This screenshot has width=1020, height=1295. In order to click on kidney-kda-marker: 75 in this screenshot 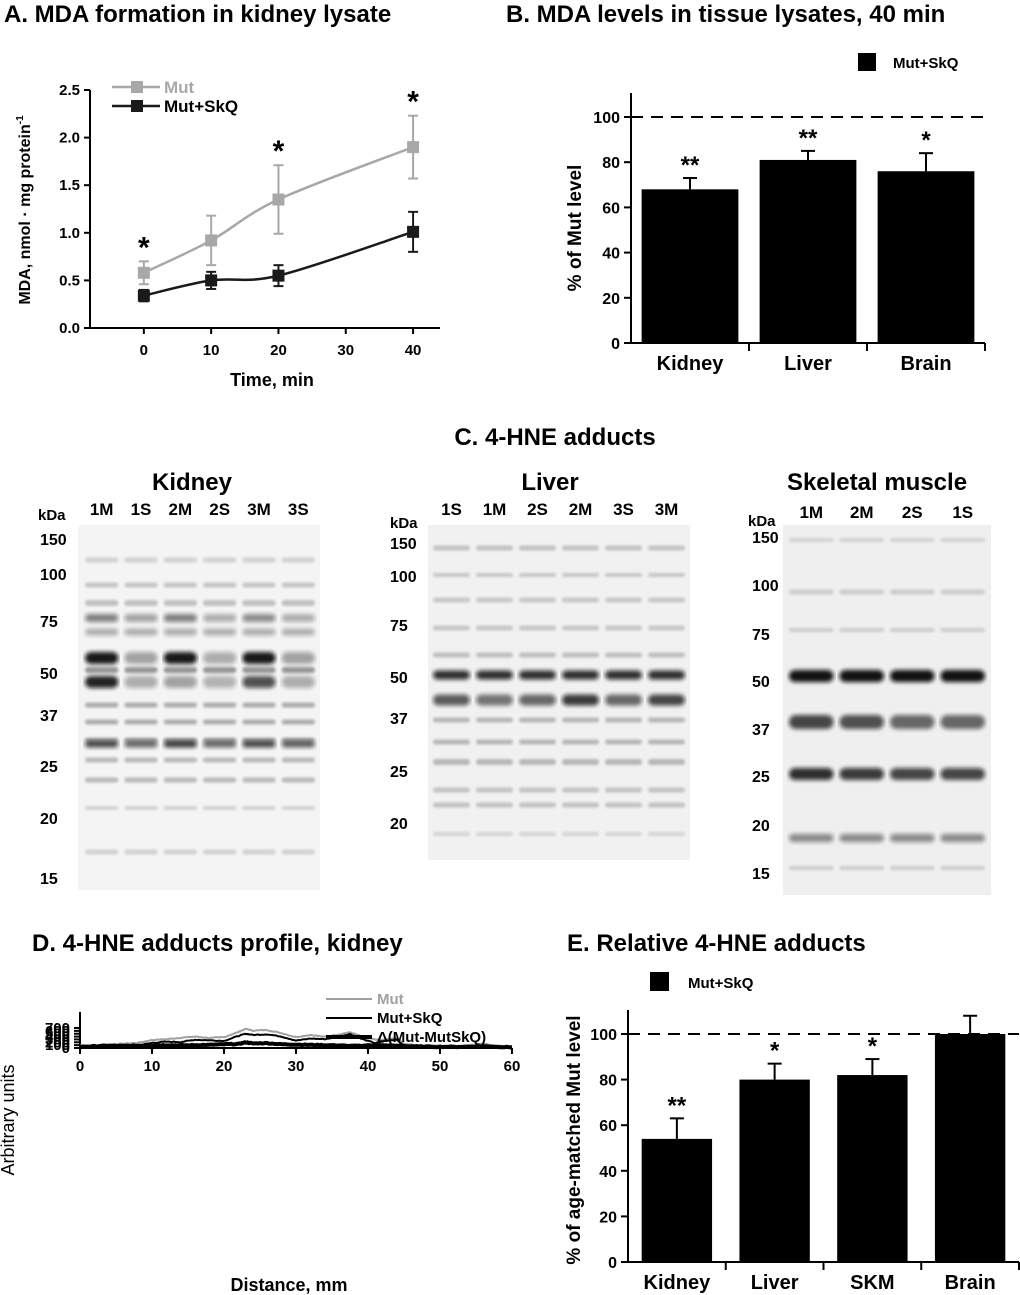, I will do `click(49, 622)`.